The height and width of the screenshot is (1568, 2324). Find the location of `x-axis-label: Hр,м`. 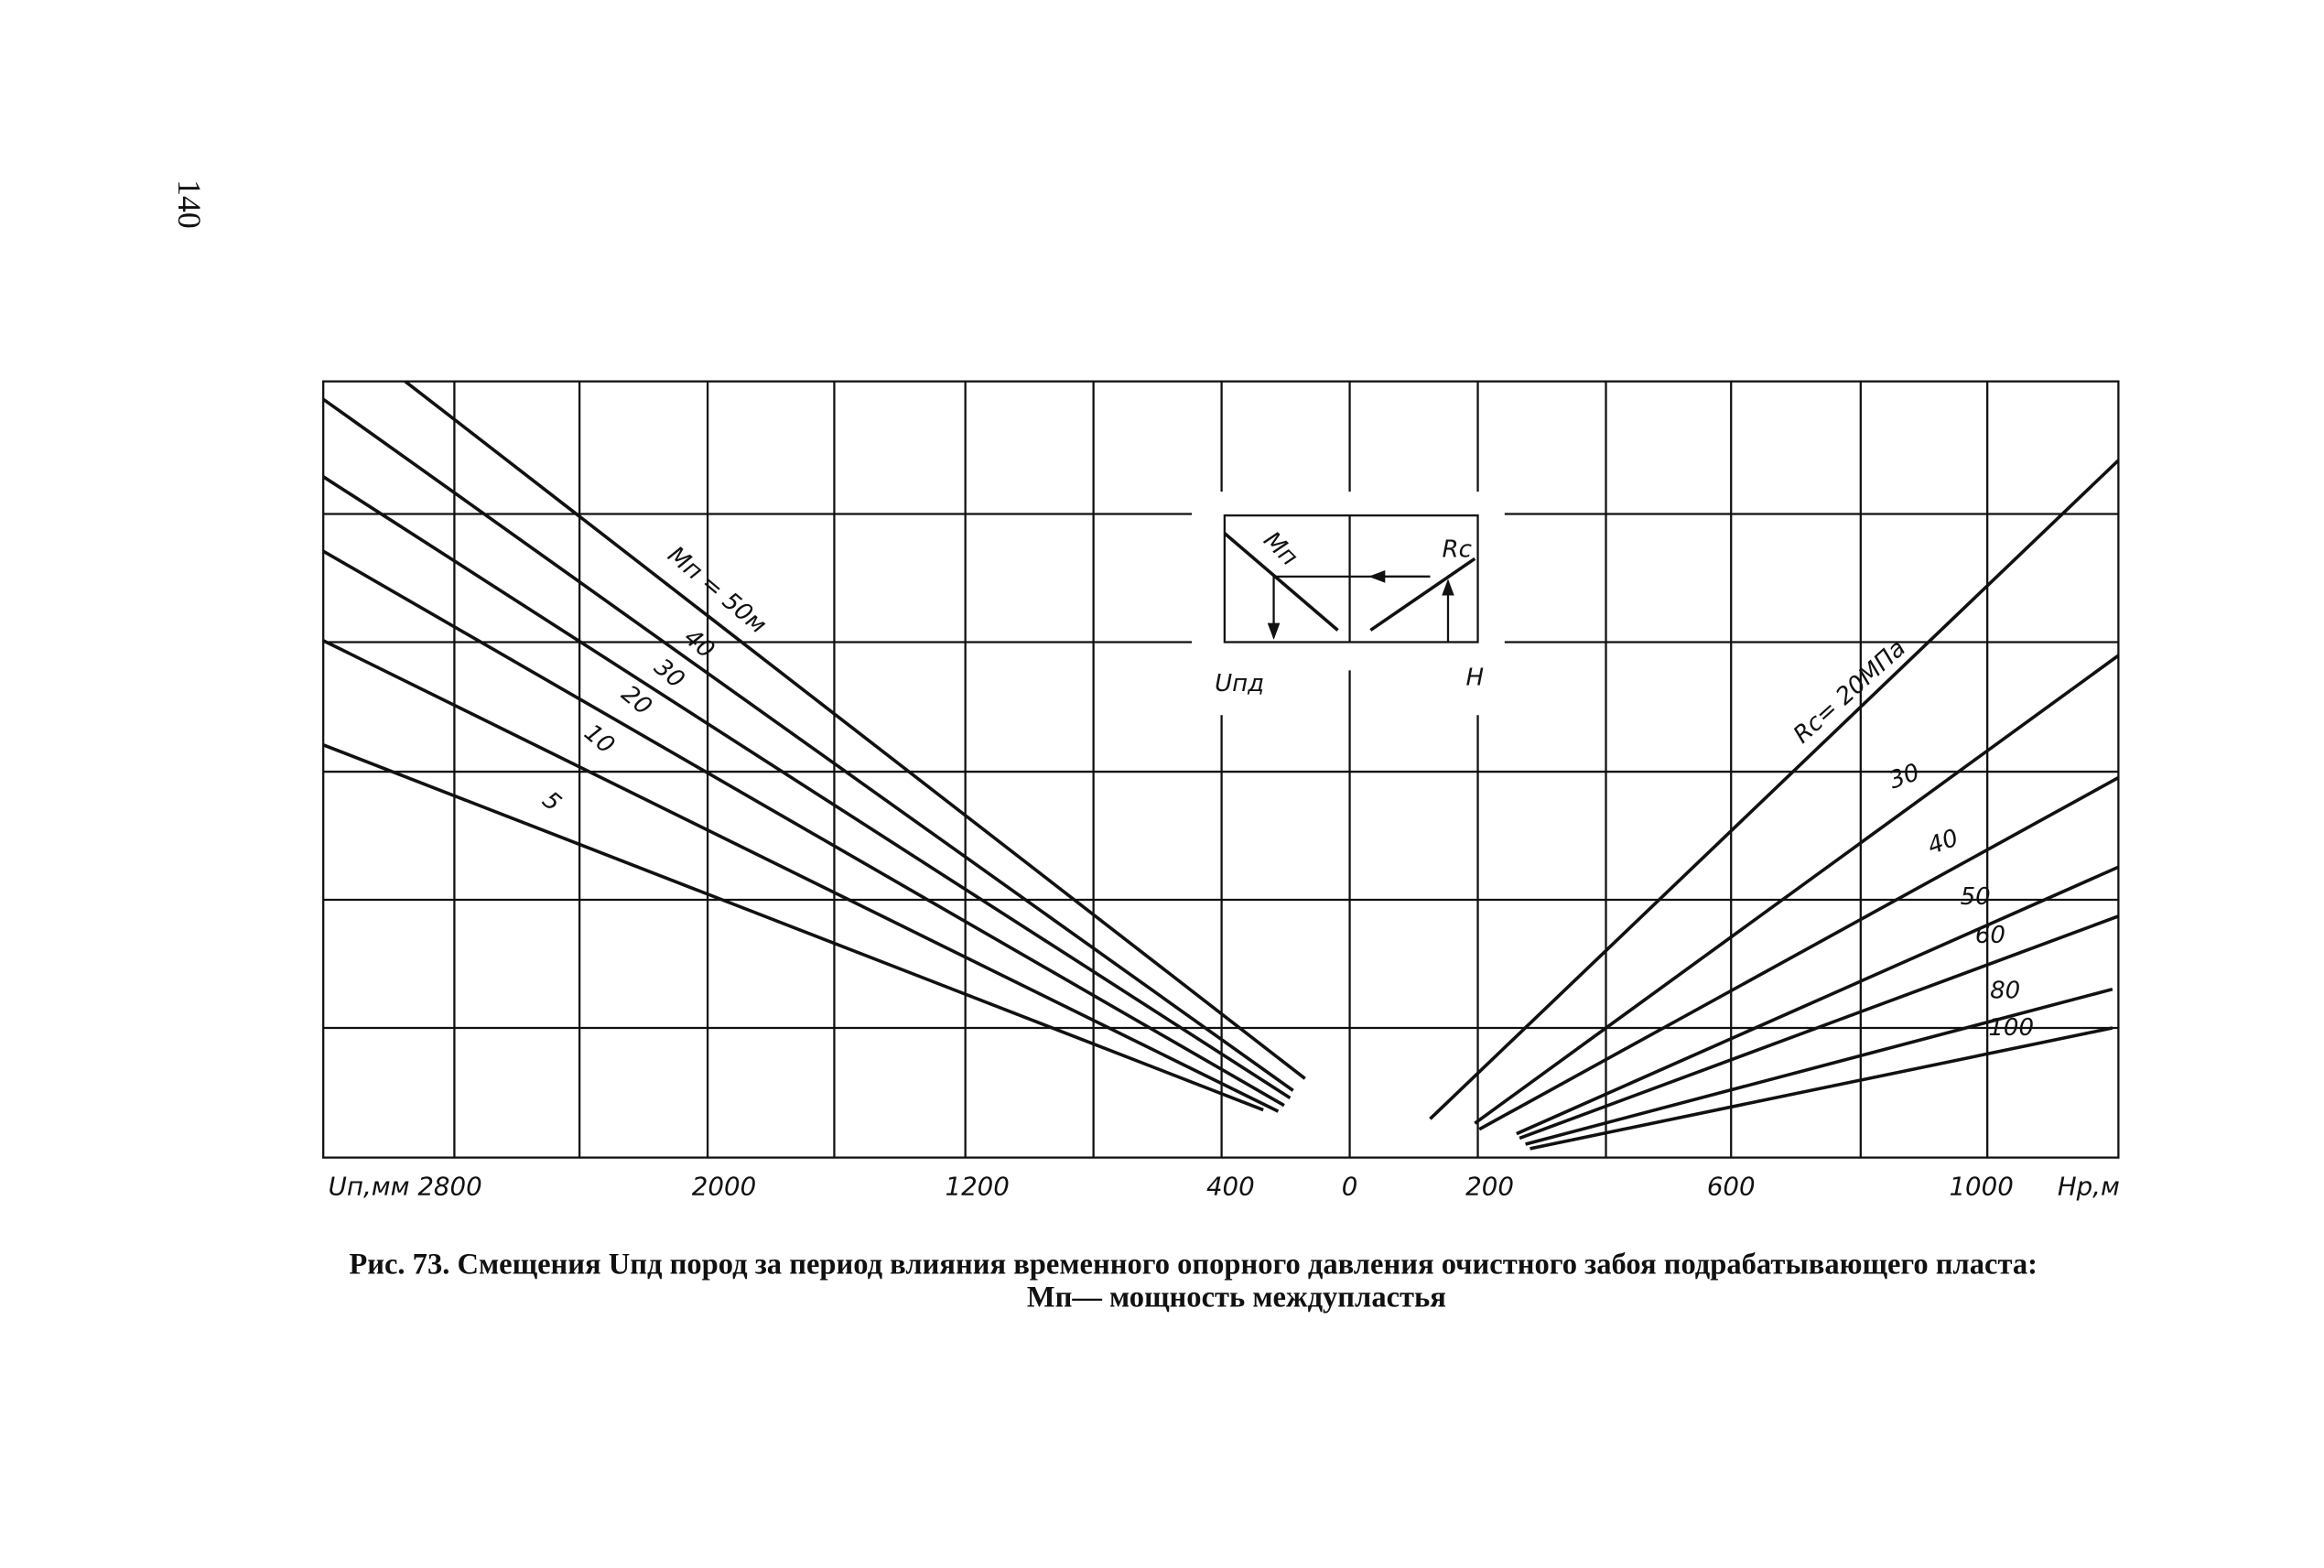

x-axis-label: Hр,м is located at coordinates (2089, 1186).